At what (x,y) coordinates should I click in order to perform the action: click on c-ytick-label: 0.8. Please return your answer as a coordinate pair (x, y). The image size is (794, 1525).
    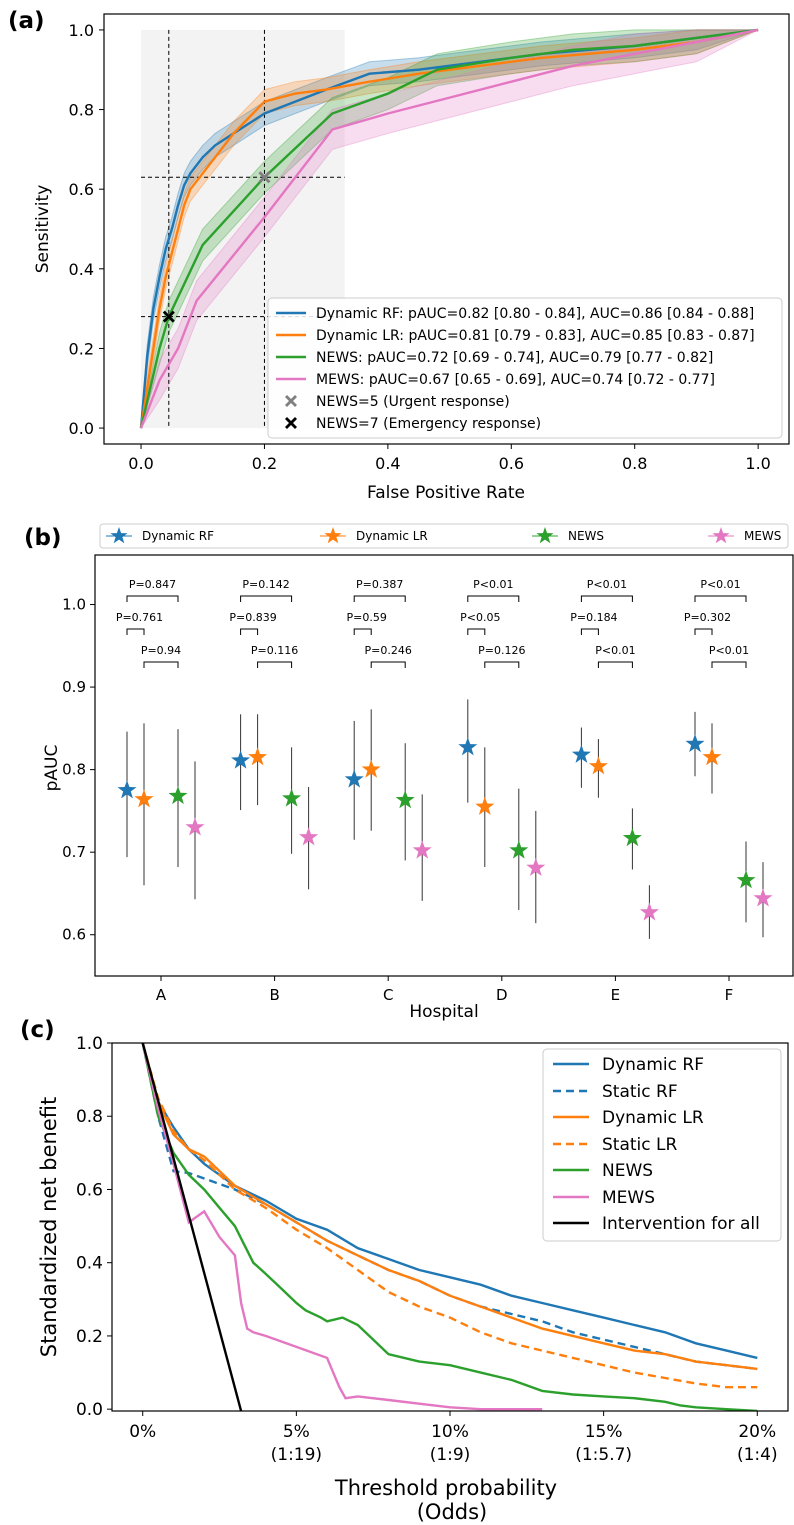
    Looking at the image, I should click on (89, 1117).